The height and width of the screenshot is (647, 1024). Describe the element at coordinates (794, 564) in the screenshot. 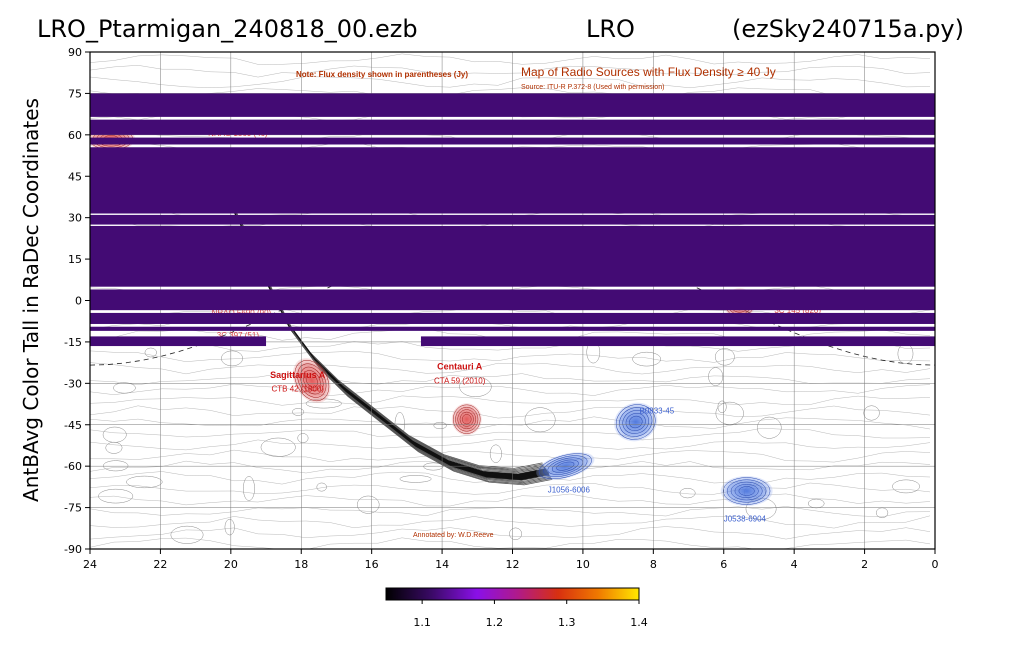

I see `x-tick-label: 4` at that location.